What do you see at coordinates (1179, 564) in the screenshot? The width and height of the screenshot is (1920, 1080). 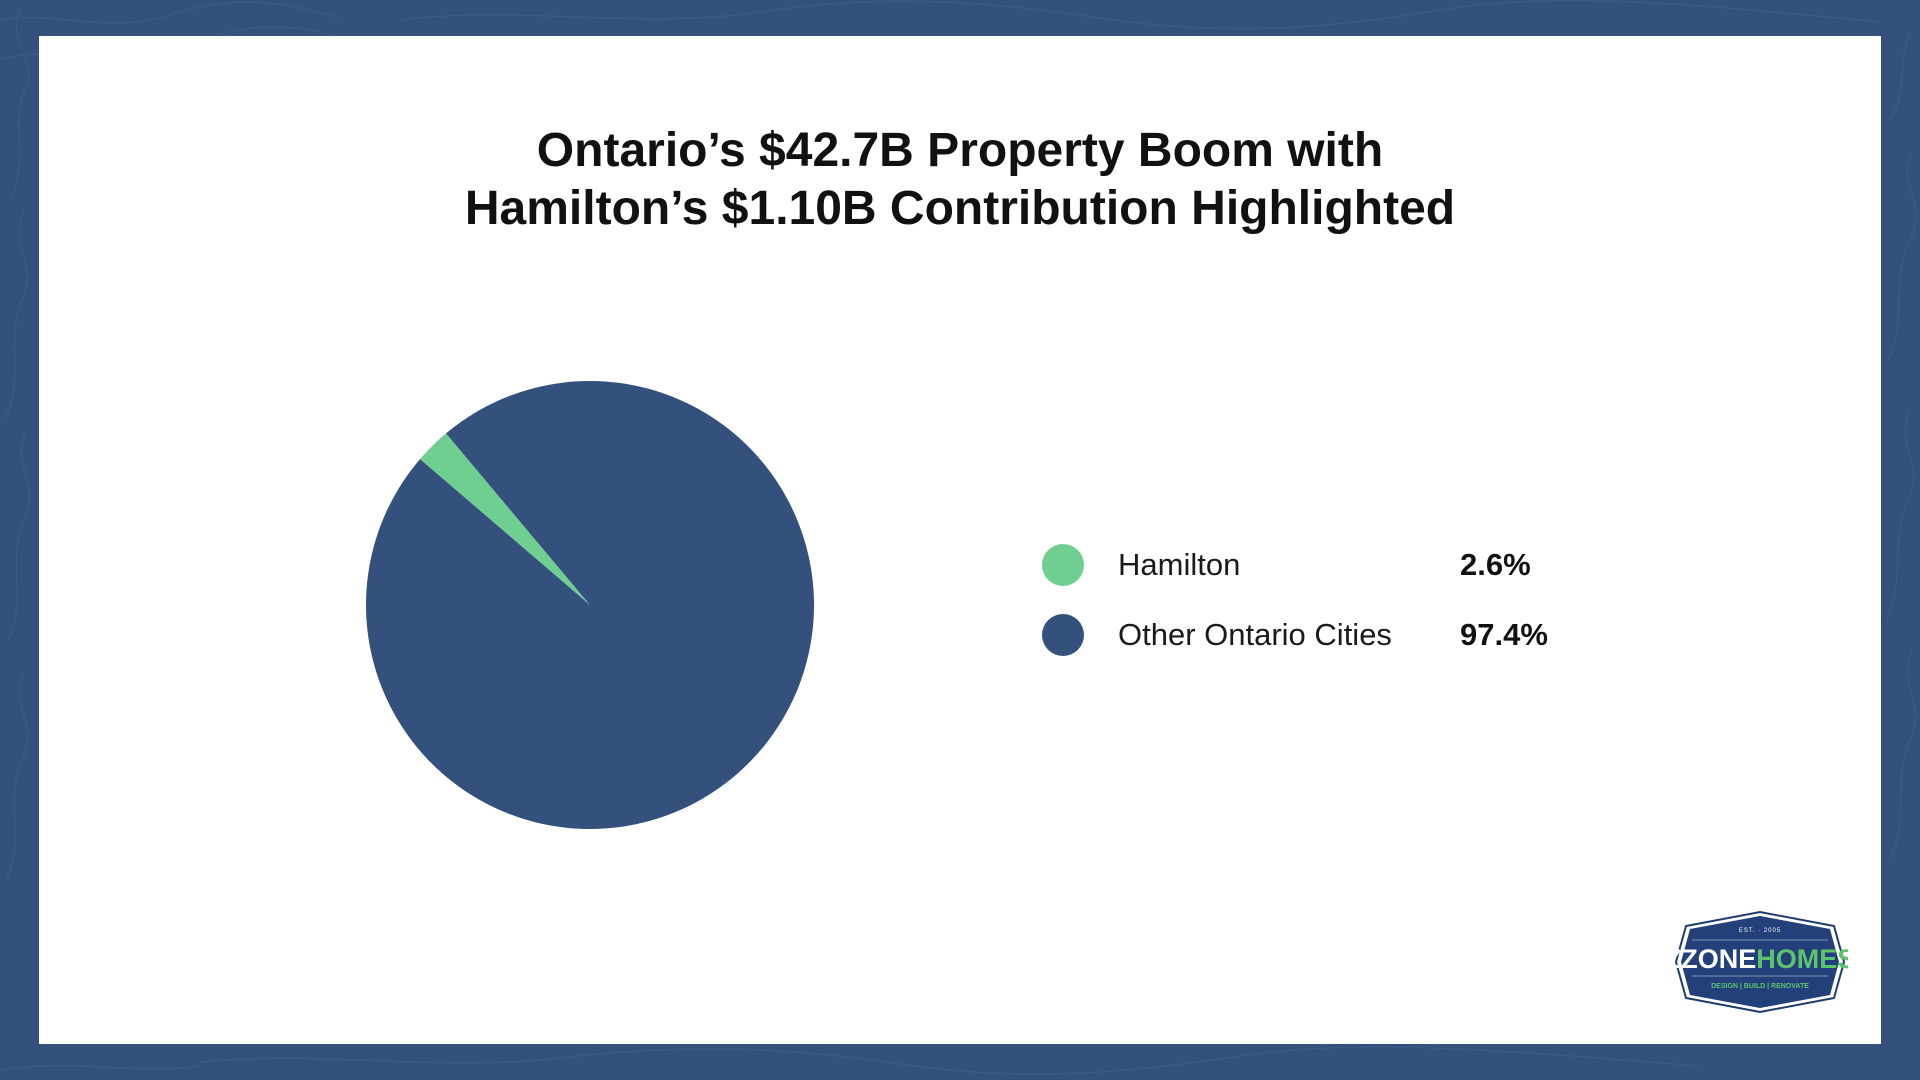 I see `legend-label-hamilton: Hamilton` at bounding box center [1179, 564].